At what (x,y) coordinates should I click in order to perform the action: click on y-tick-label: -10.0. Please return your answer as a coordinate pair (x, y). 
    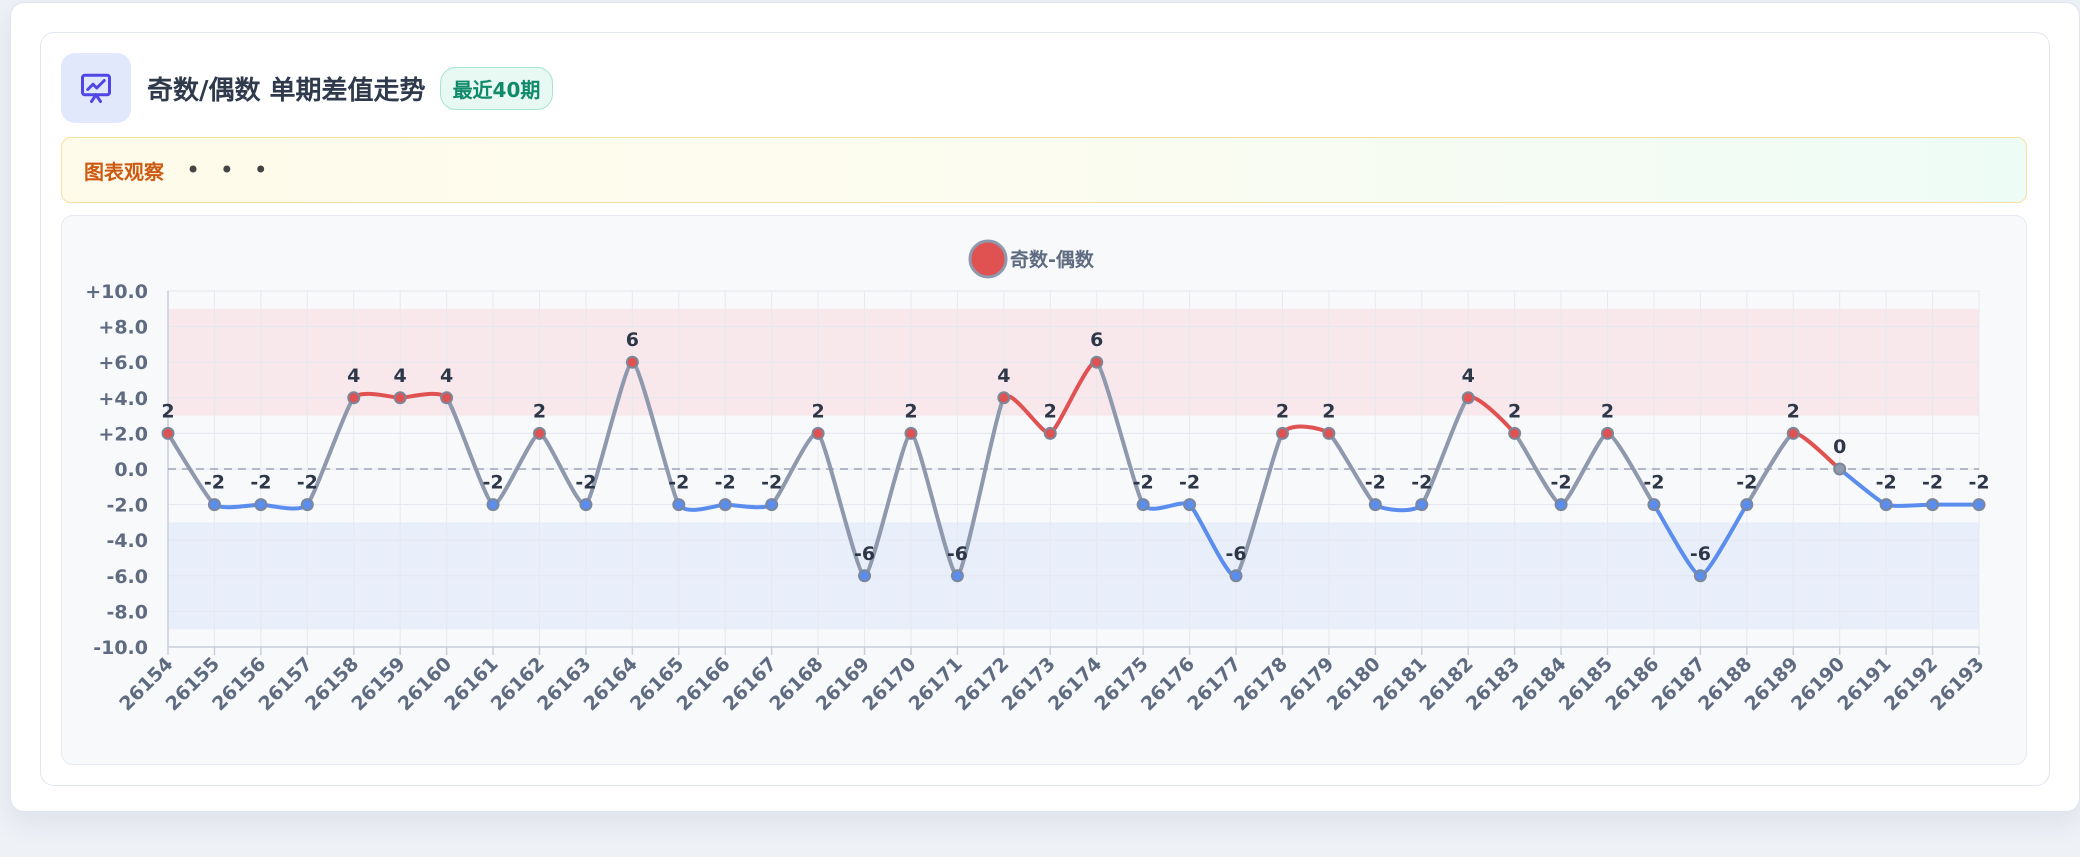
    Looking at the image, I should click on (120, 648).